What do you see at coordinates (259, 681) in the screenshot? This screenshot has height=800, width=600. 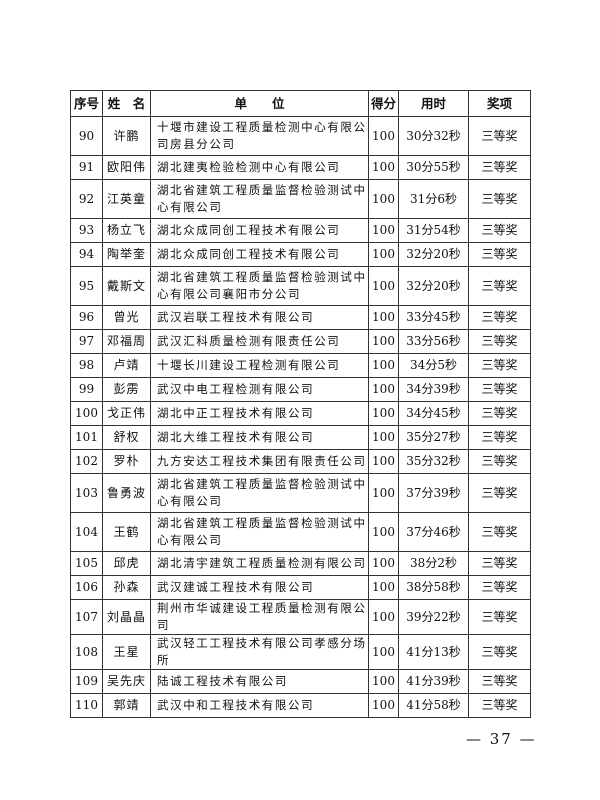 I see `cell-unit: 陆诚工程技术有限公司` at bounding box center [259, 681].